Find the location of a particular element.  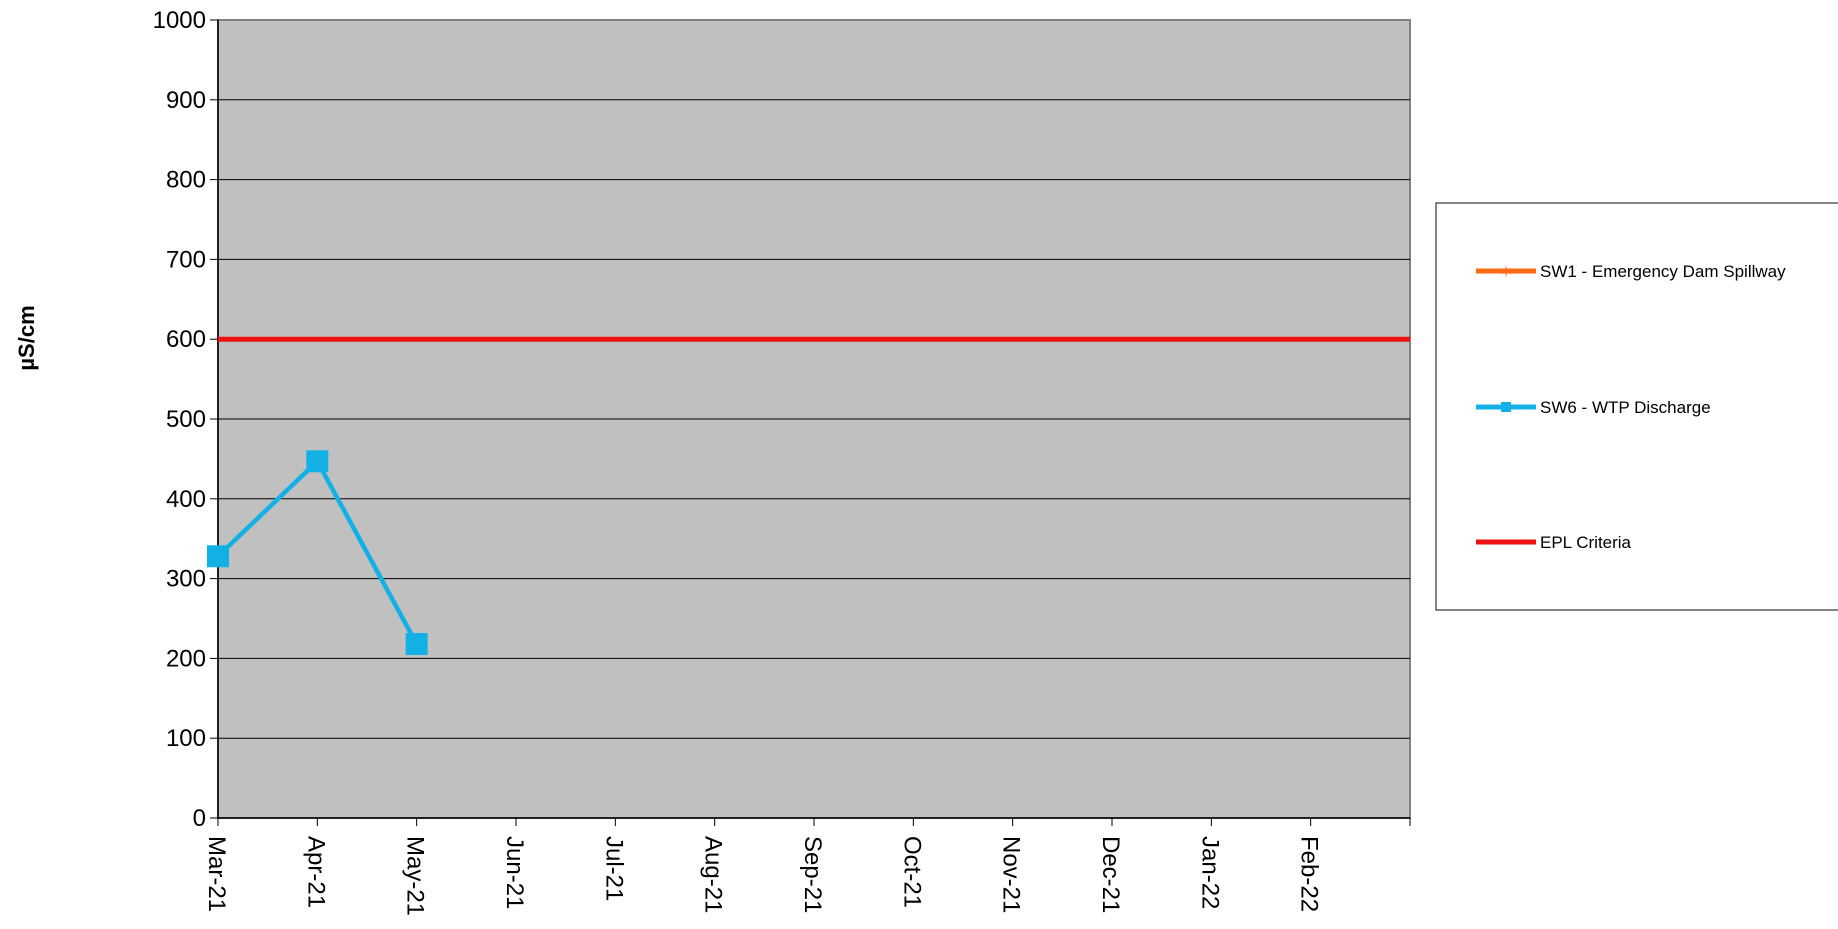

legend-swatch-marker: ✶ is located at coordinates (1505, 271).